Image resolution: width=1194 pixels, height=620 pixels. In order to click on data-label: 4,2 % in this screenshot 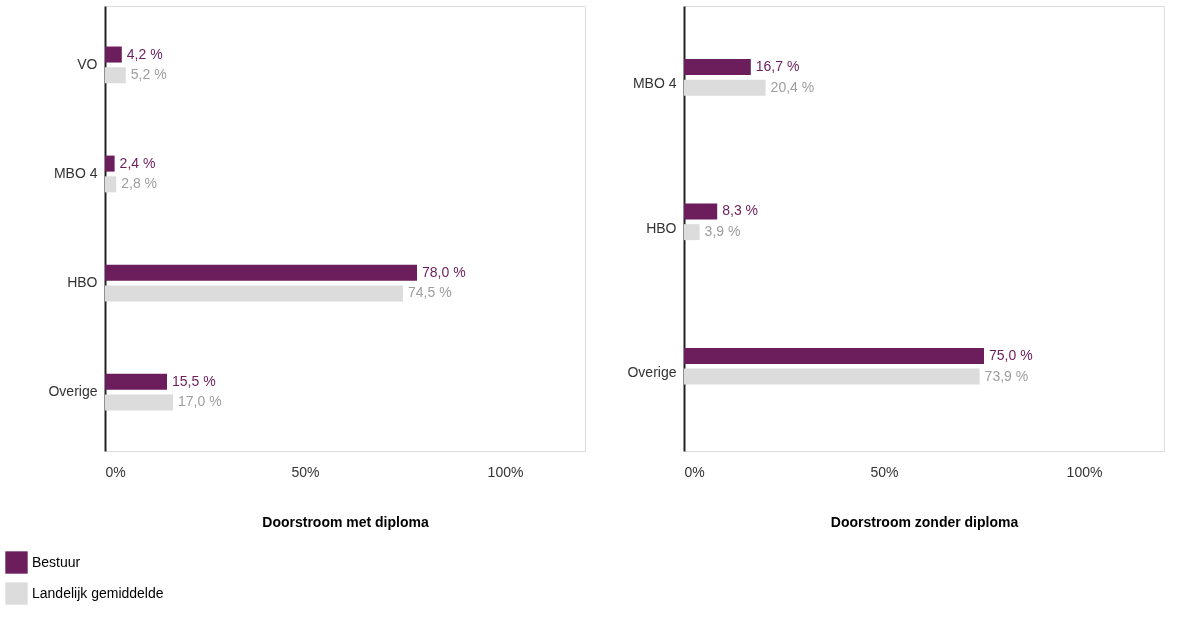, I will do `click(144, 53)`.